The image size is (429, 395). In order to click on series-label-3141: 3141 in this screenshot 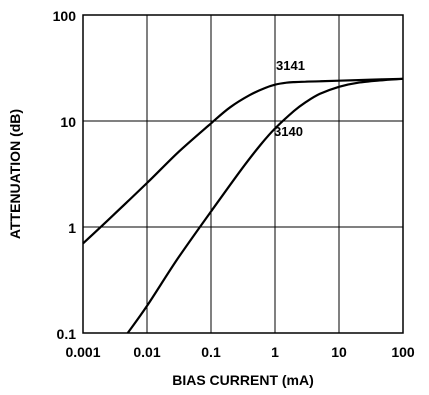, I will do `click(290, 65)`.